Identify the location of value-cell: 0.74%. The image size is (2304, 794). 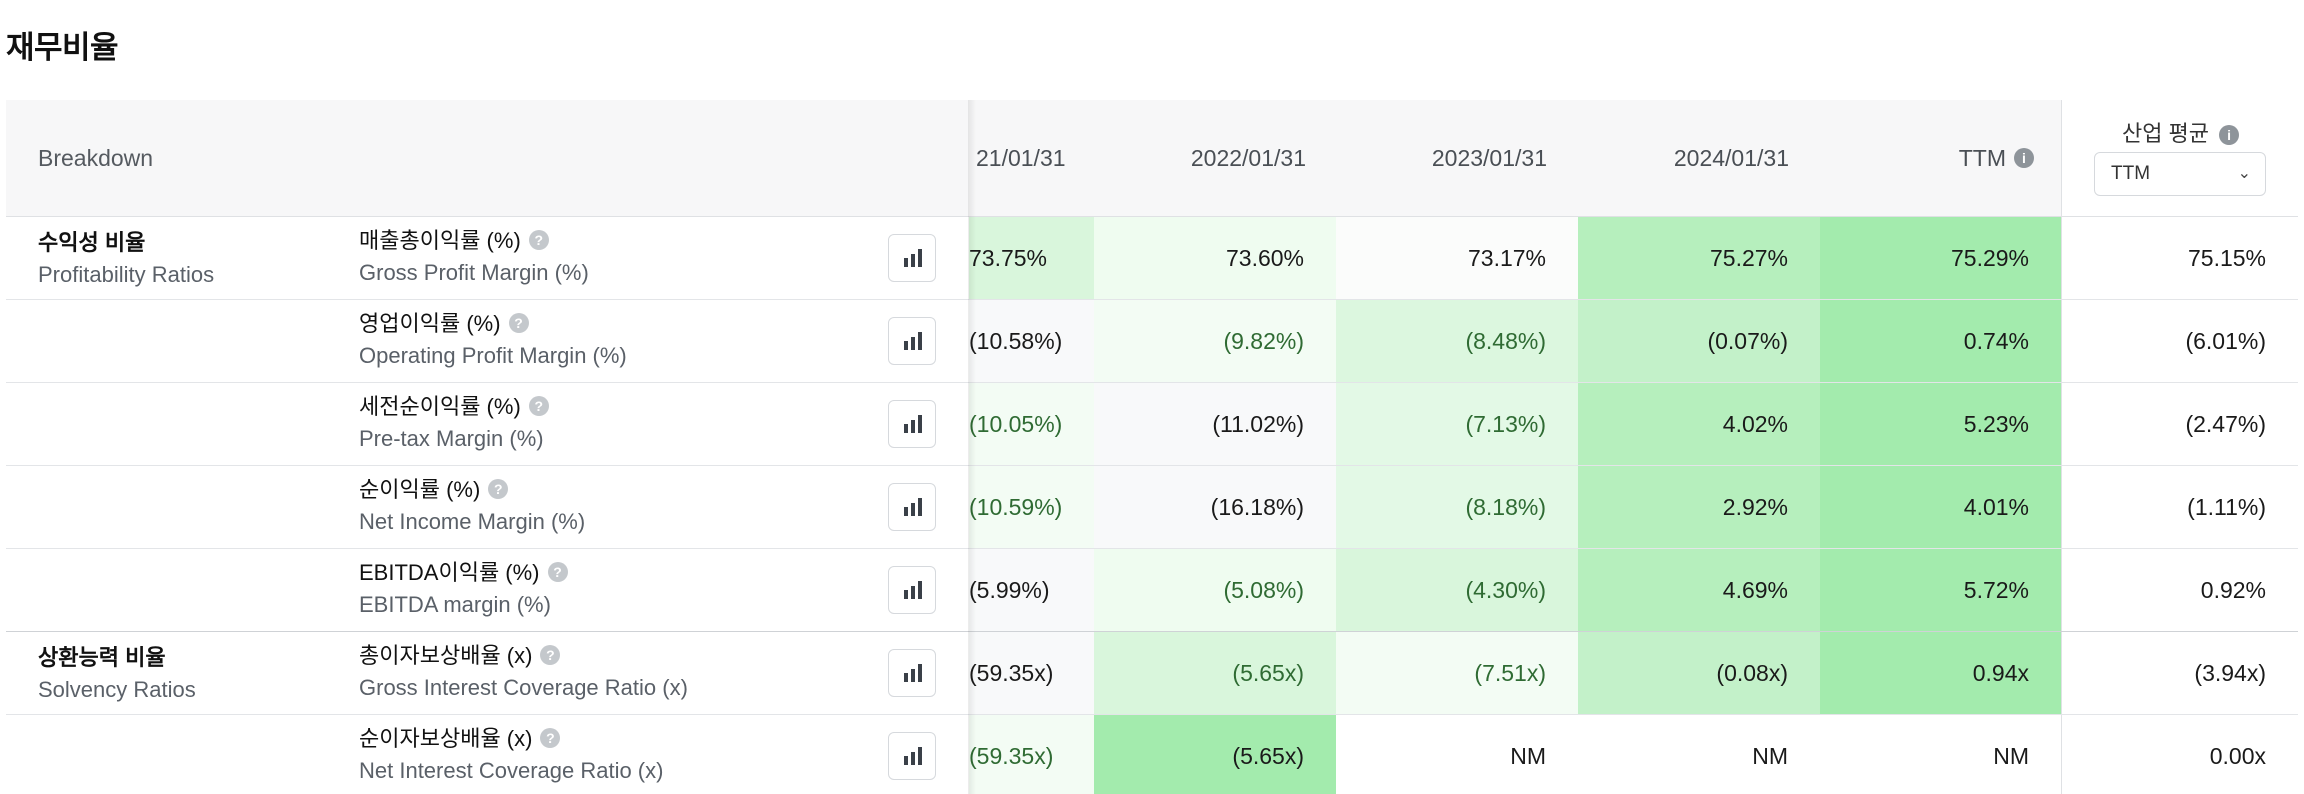
(1940, 341).